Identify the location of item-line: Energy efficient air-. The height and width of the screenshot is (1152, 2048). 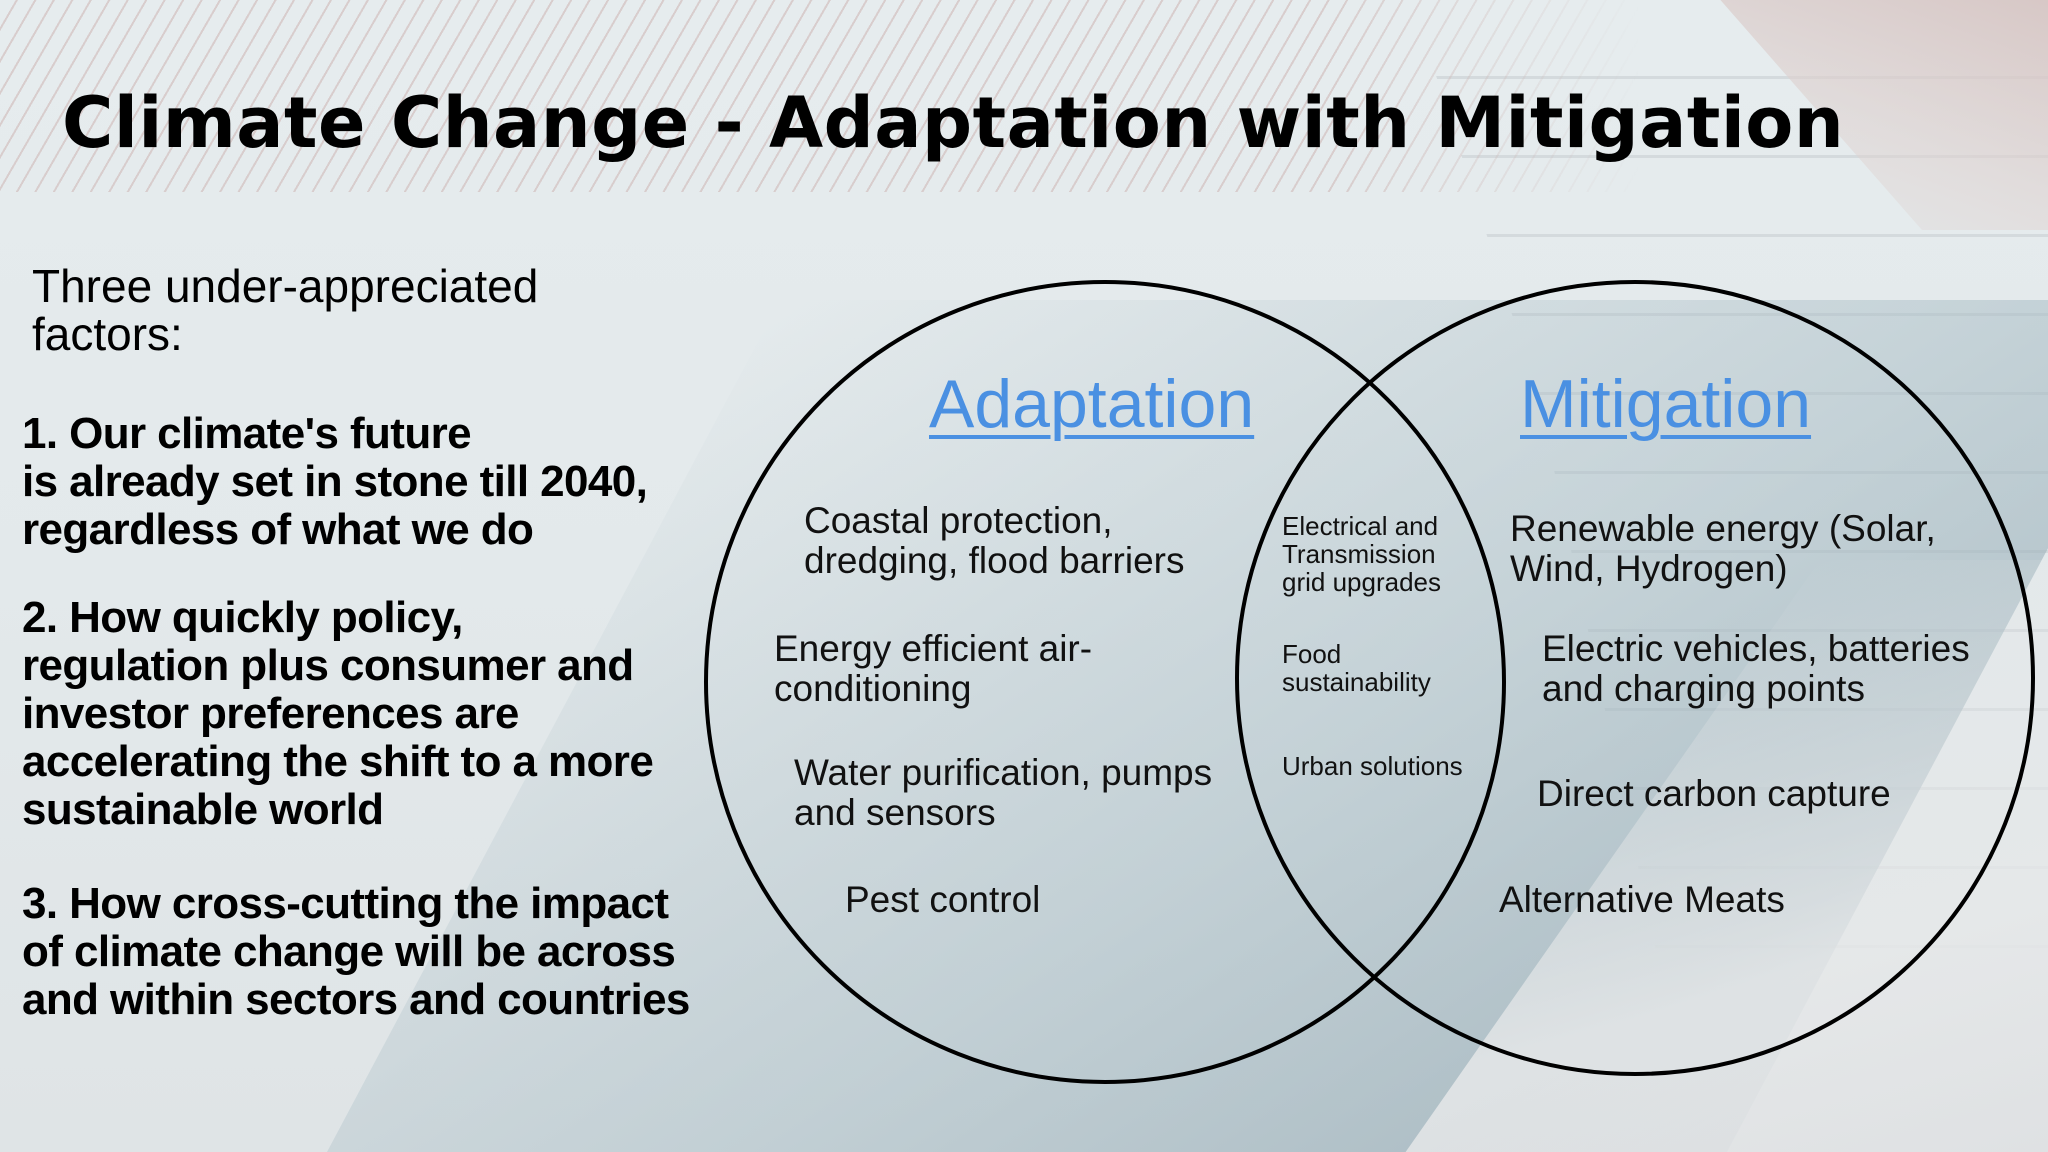
(933, 648).